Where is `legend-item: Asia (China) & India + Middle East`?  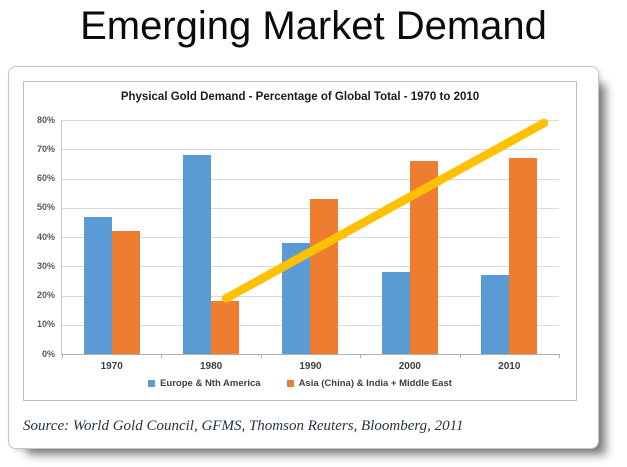
legend-item: Asia (China) & India + Middle East is located at coordinates (369, 383).